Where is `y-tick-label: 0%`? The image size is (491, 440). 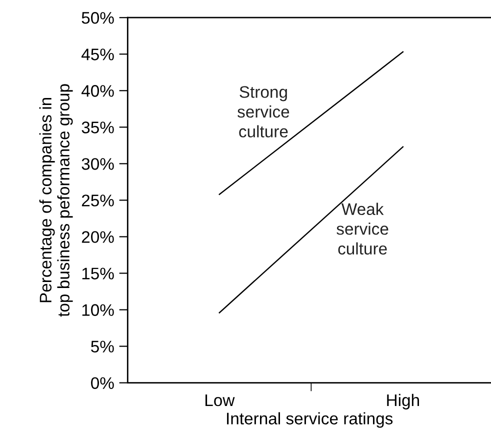
y-tick-label: 0% is located at coordinates (102, 383).